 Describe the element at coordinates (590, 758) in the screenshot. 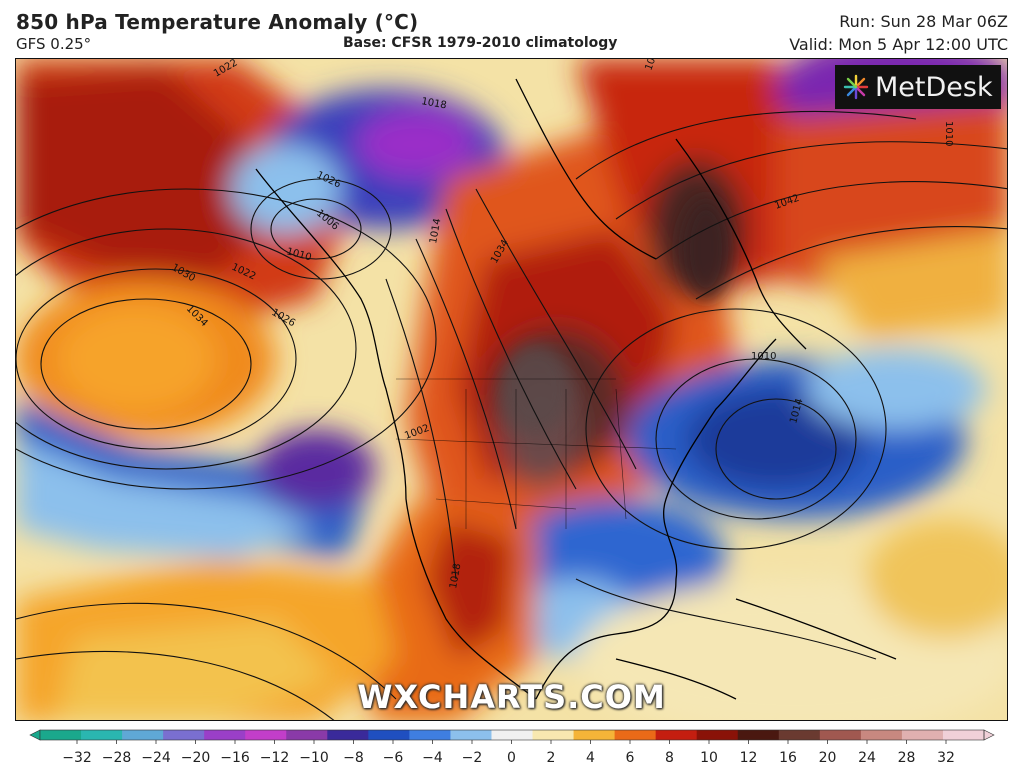

I see `colorbar-tick-label: 4` at that location.